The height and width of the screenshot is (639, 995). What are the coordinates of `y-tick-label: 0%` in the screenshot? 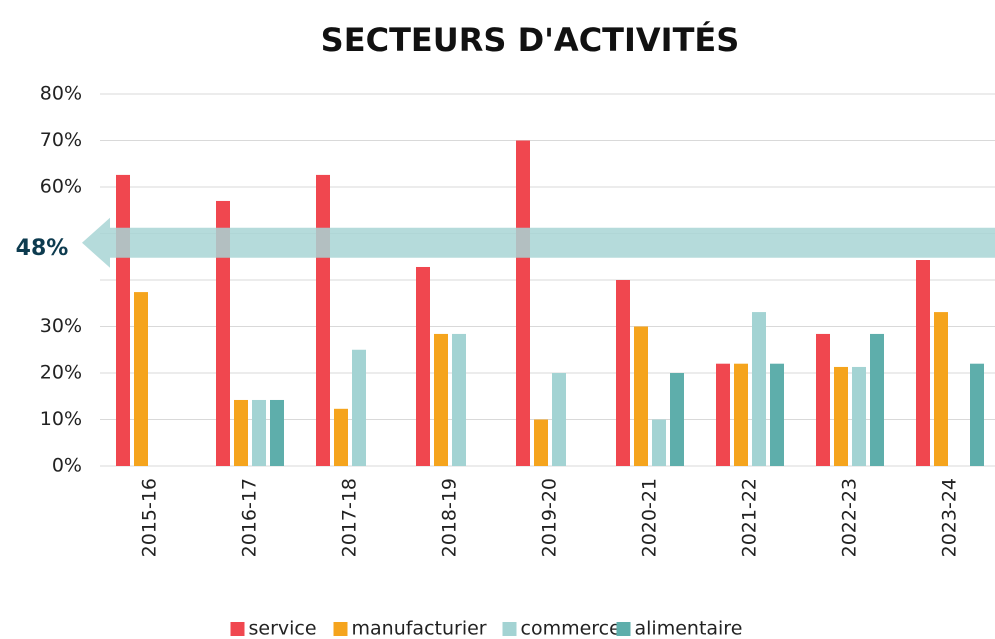 It's located at (67, 466).